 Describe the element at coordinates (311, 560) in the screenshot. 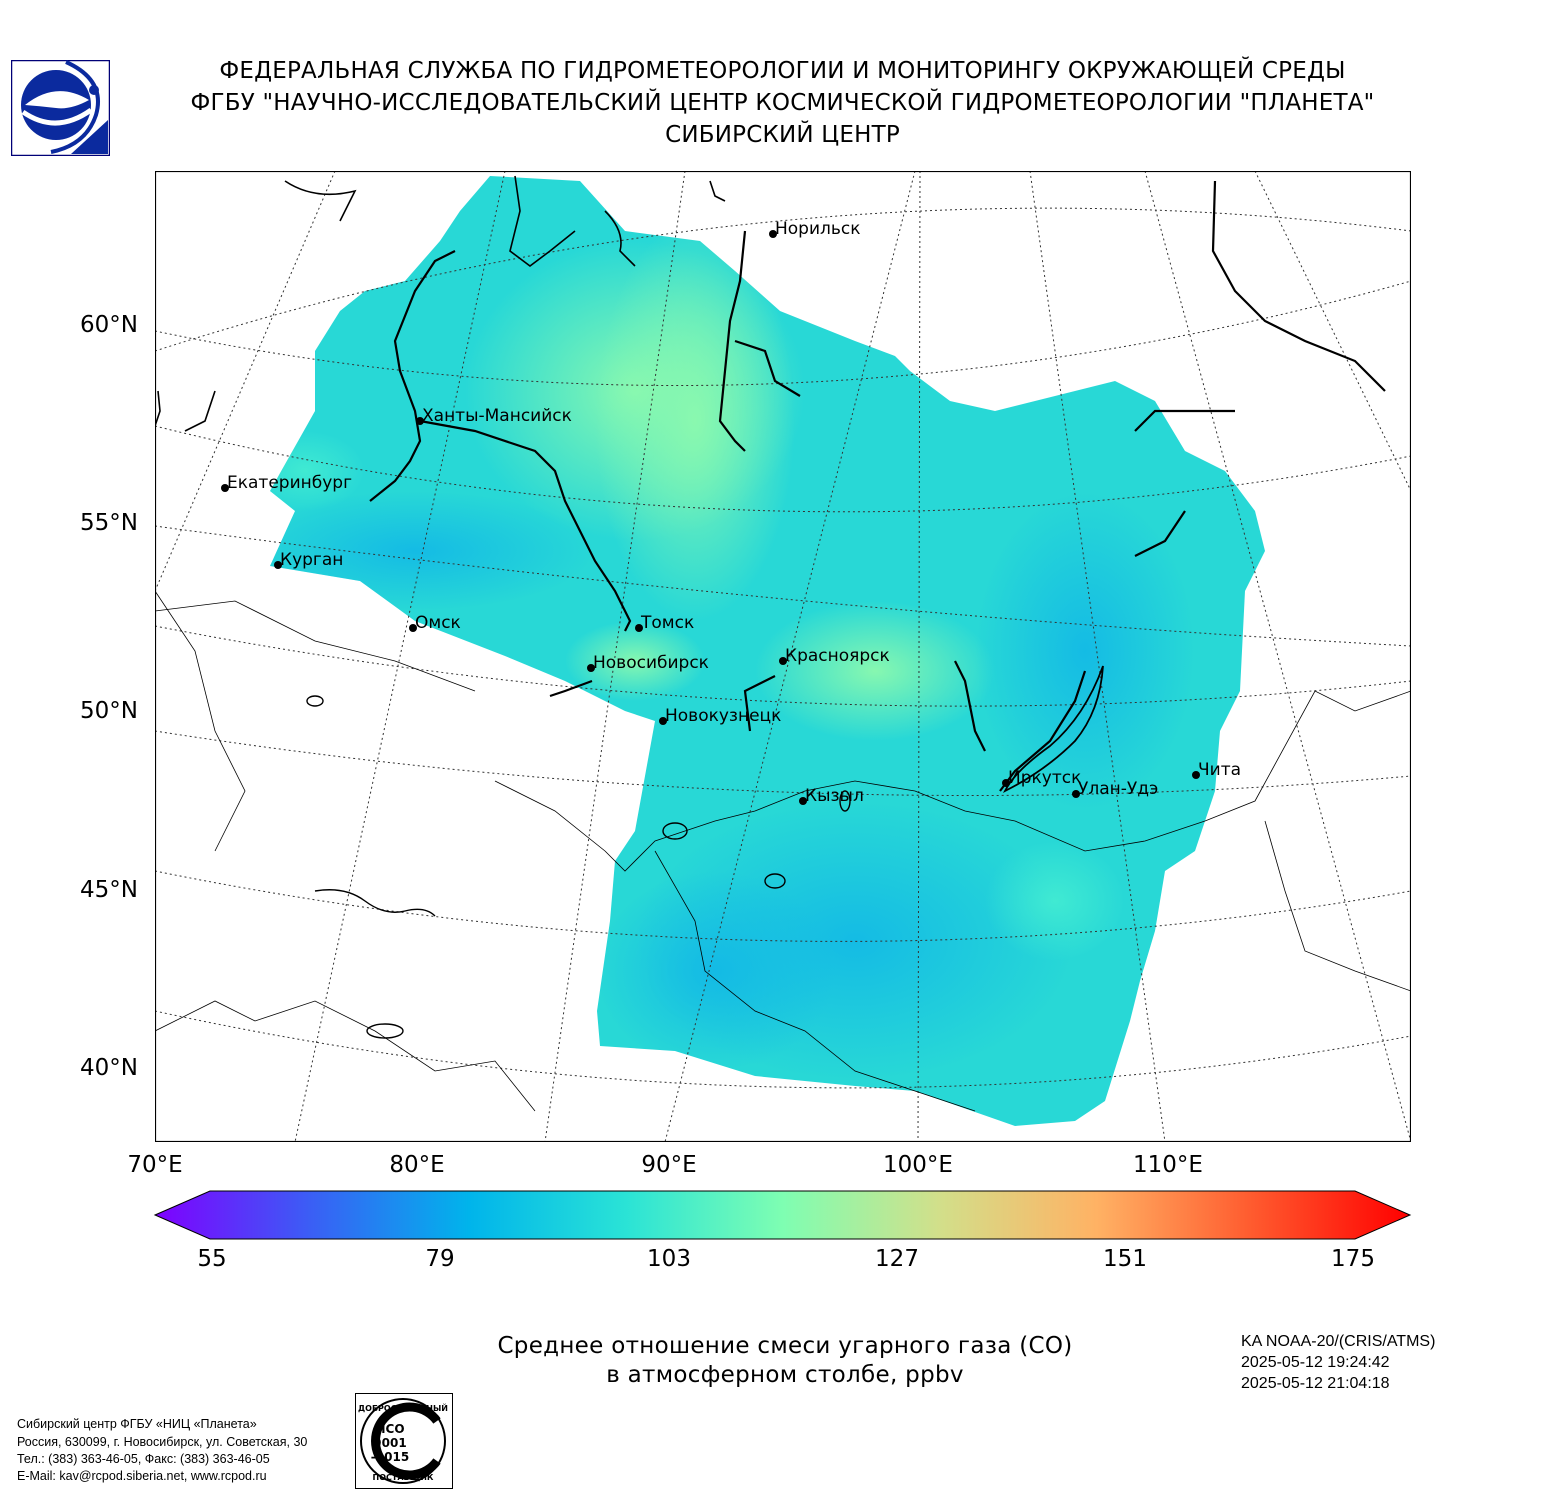

I see `svg-text: Курган` at that location.